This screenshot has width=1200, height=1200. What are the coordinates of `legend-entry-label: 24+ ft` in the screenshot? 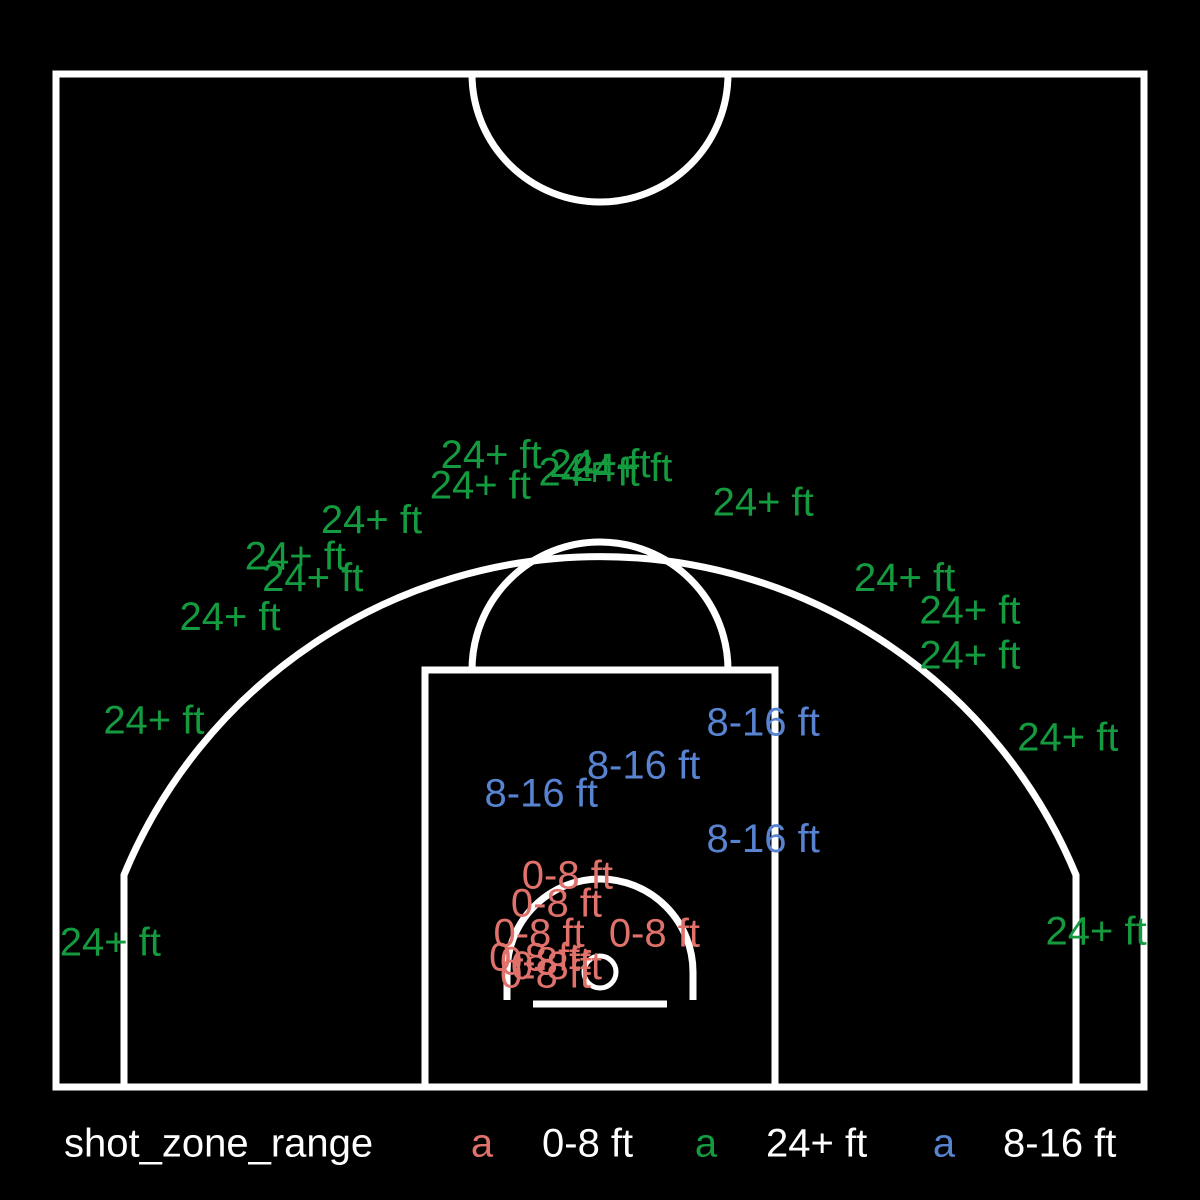 It's located at (816, 1144).